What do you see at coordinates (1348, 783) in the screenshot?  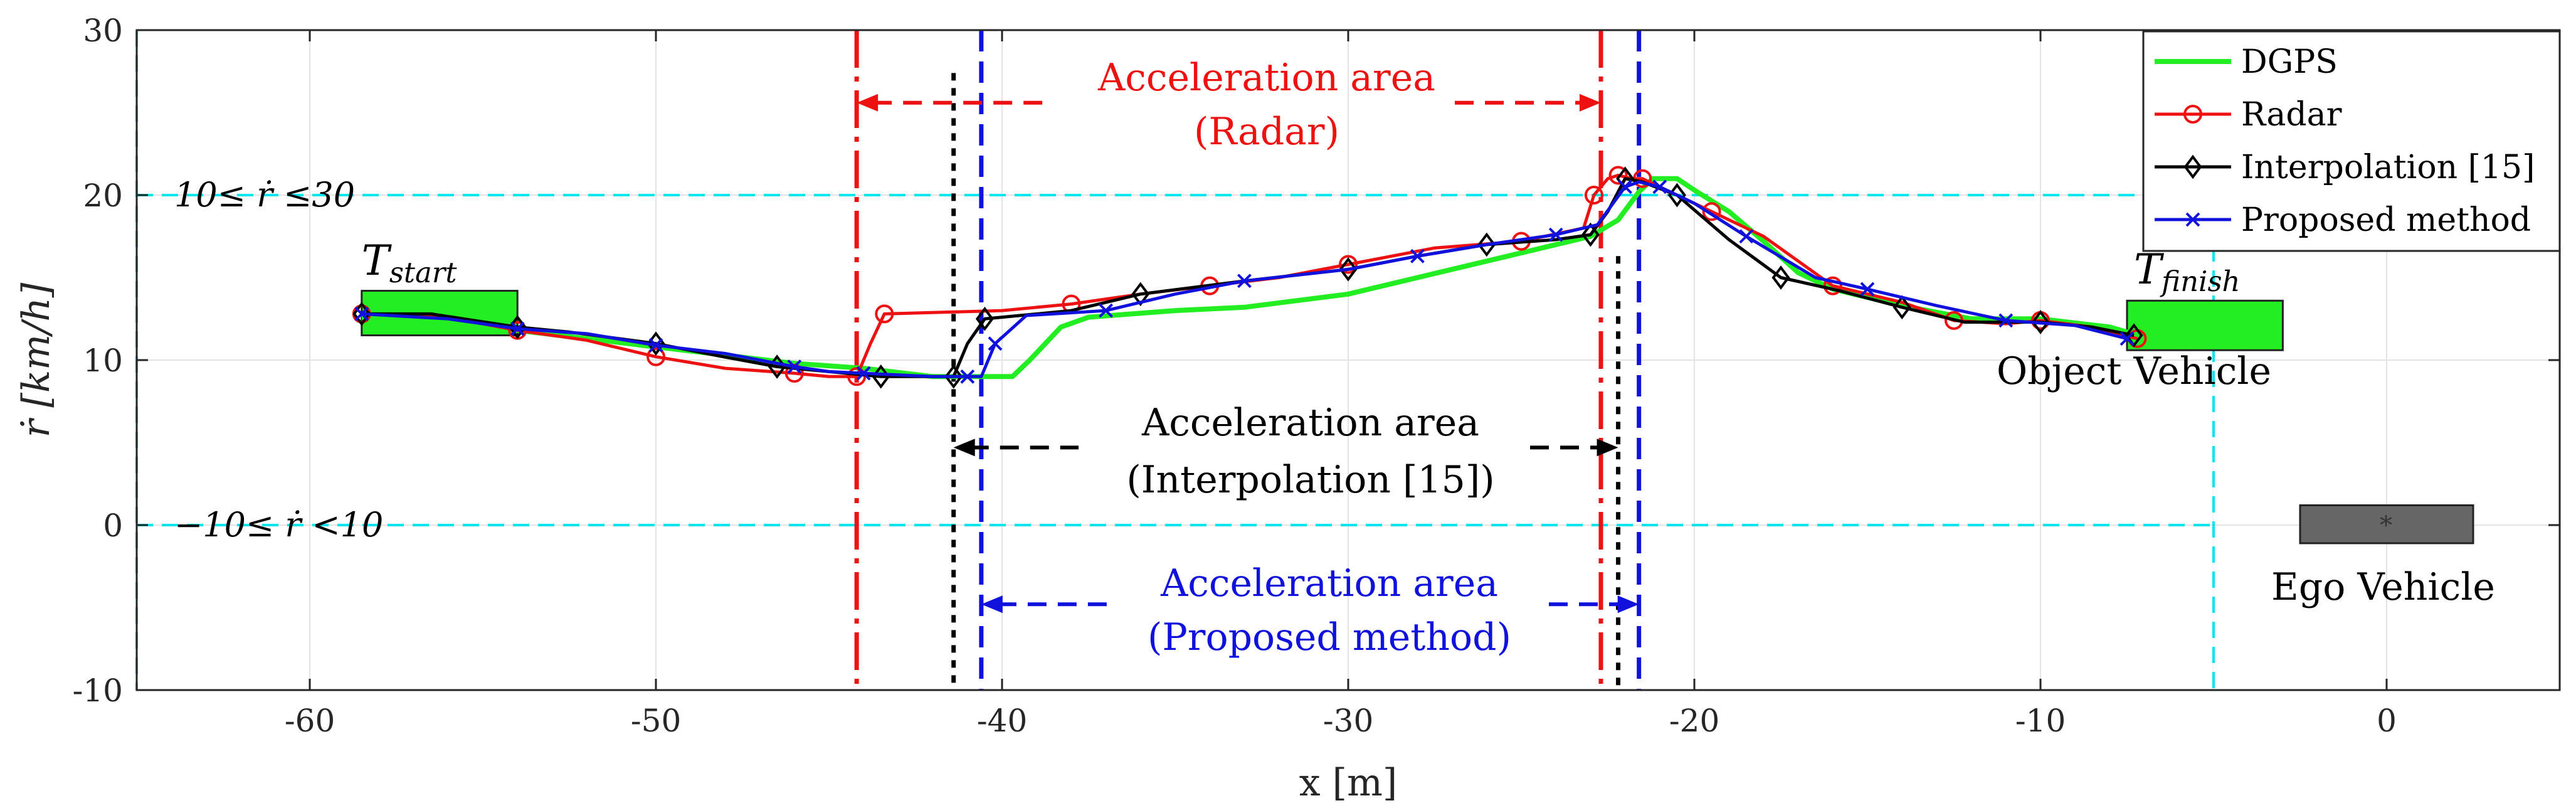 I see `x-axis-label: x [m]` at bounding box center [1348, 783].